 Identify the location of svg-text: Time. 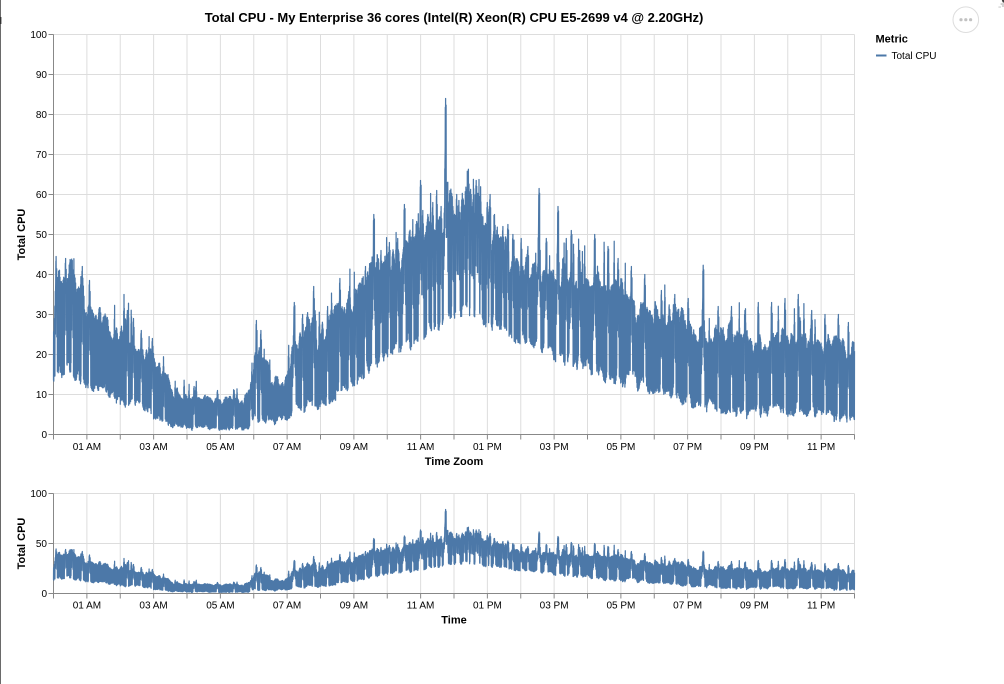
(453, 621).